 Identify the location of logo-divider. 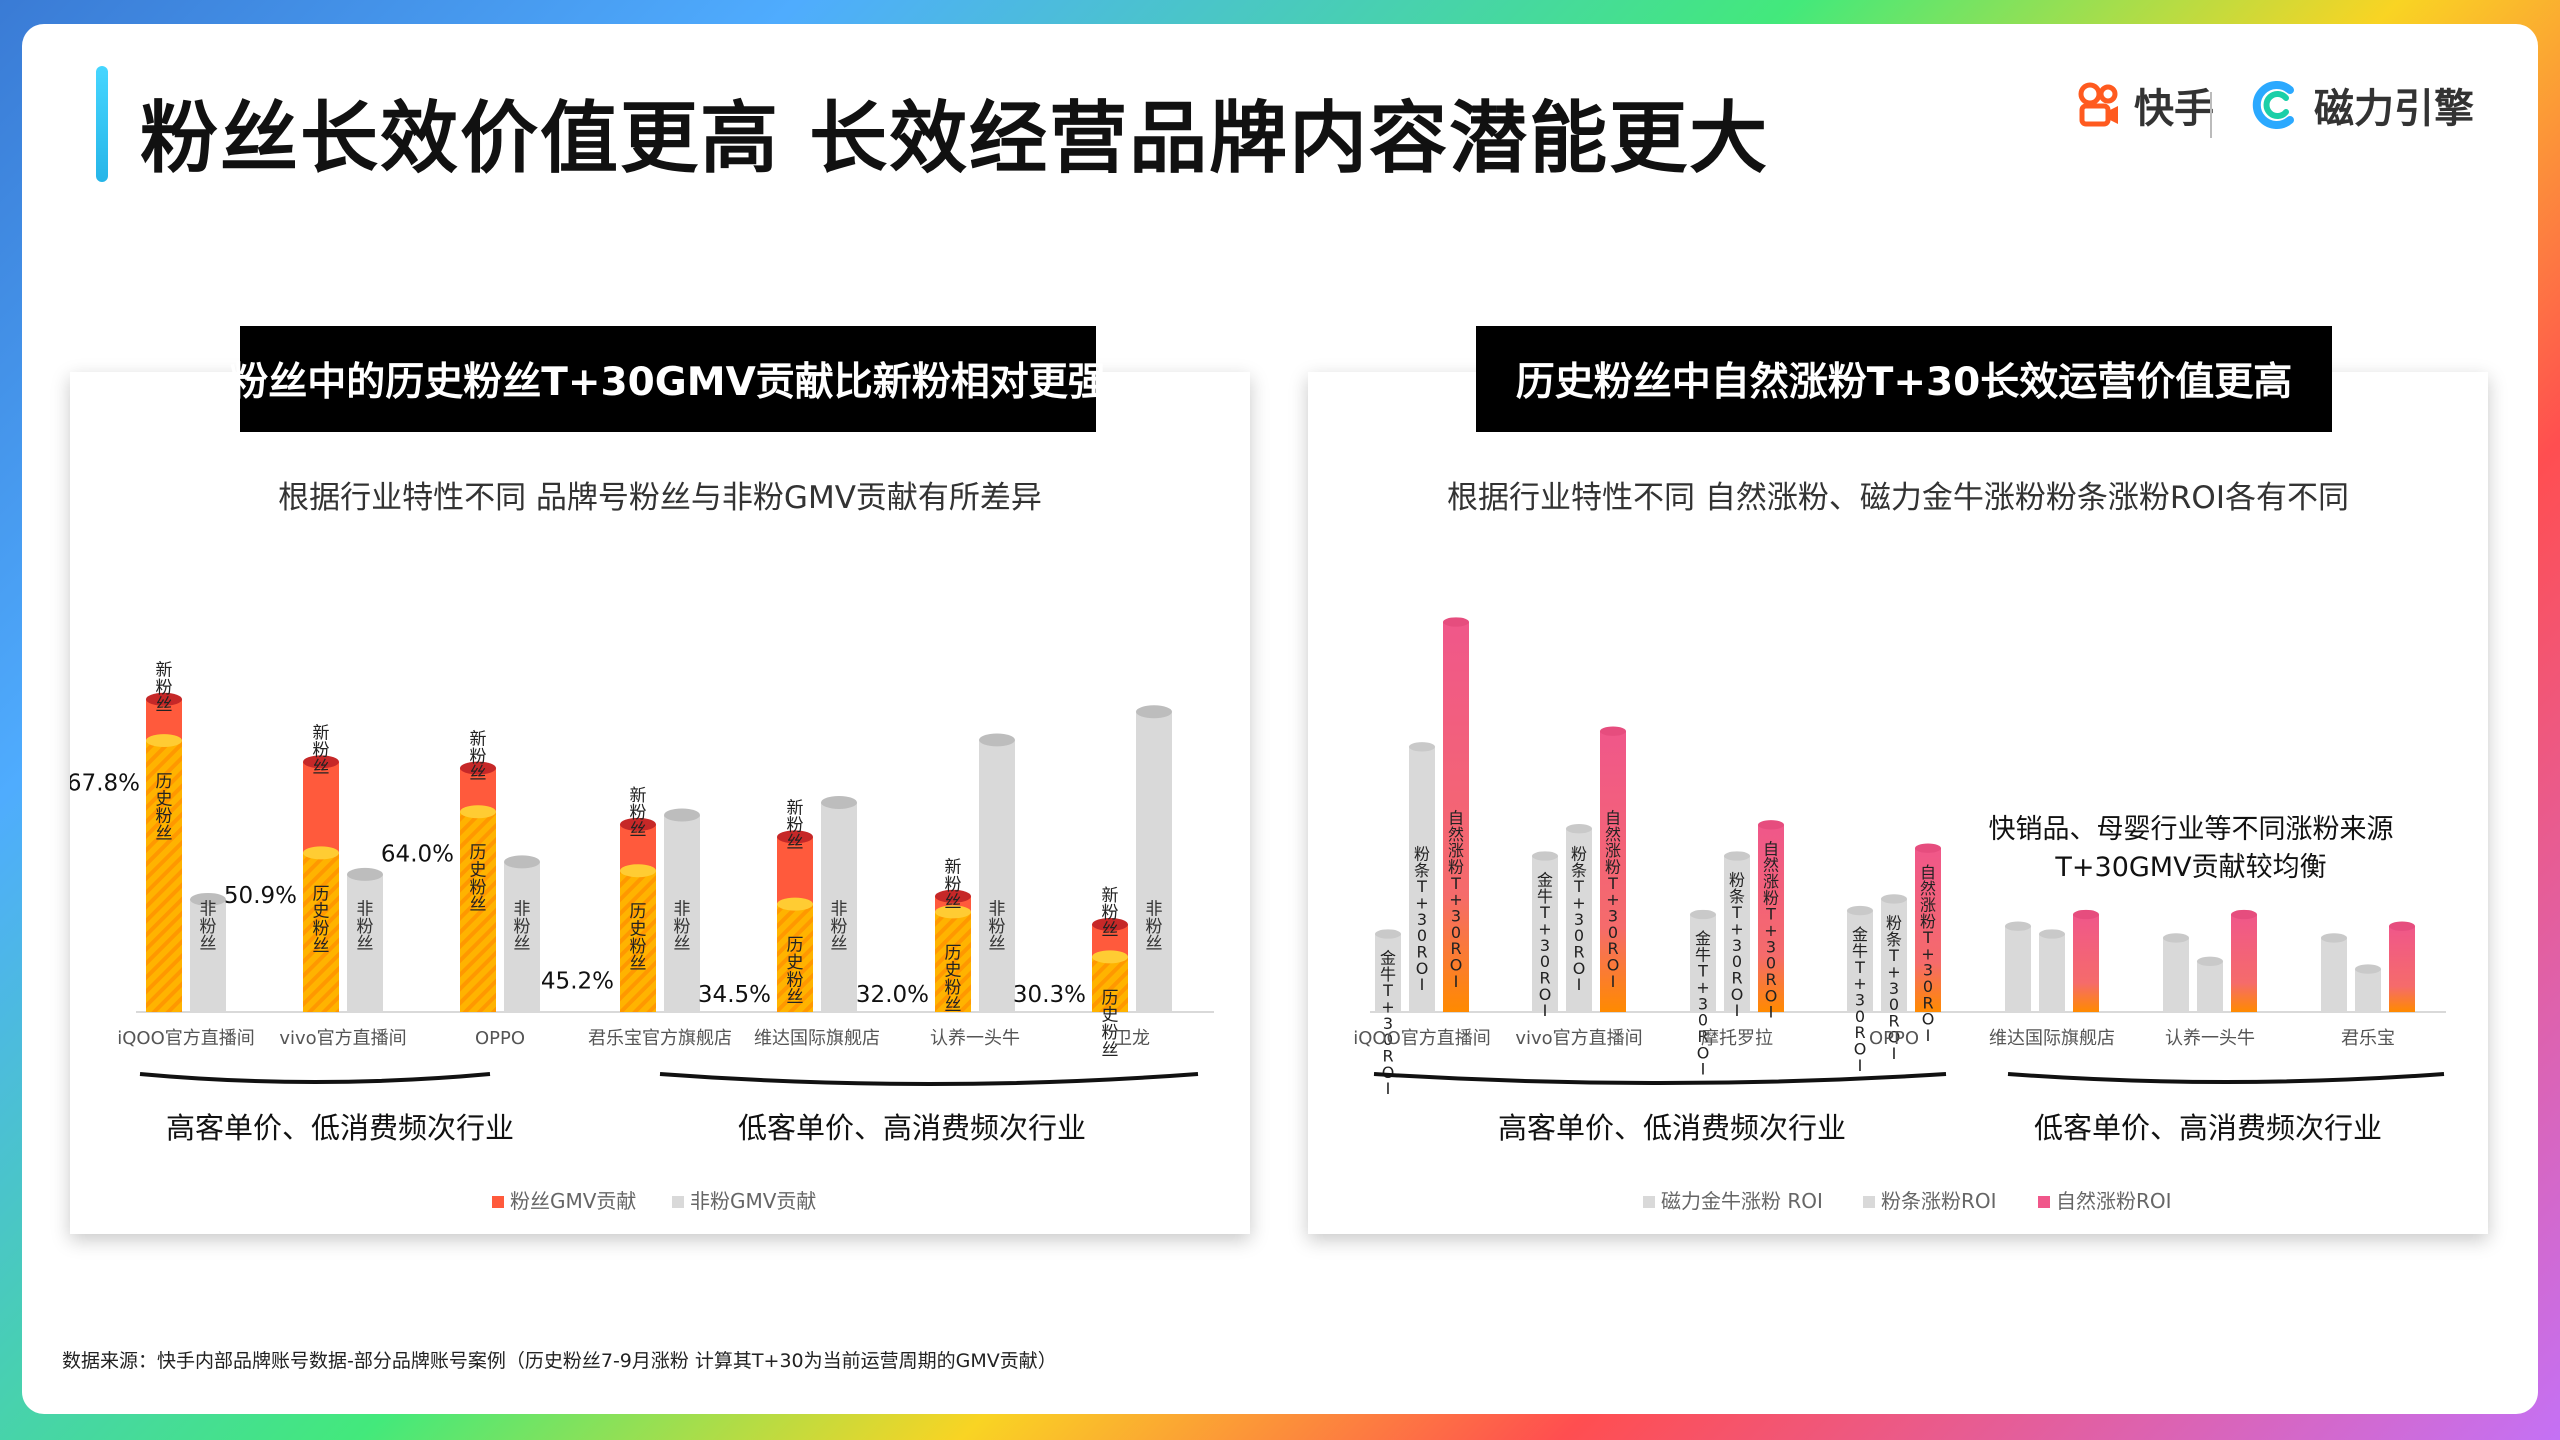
(2211, 115).